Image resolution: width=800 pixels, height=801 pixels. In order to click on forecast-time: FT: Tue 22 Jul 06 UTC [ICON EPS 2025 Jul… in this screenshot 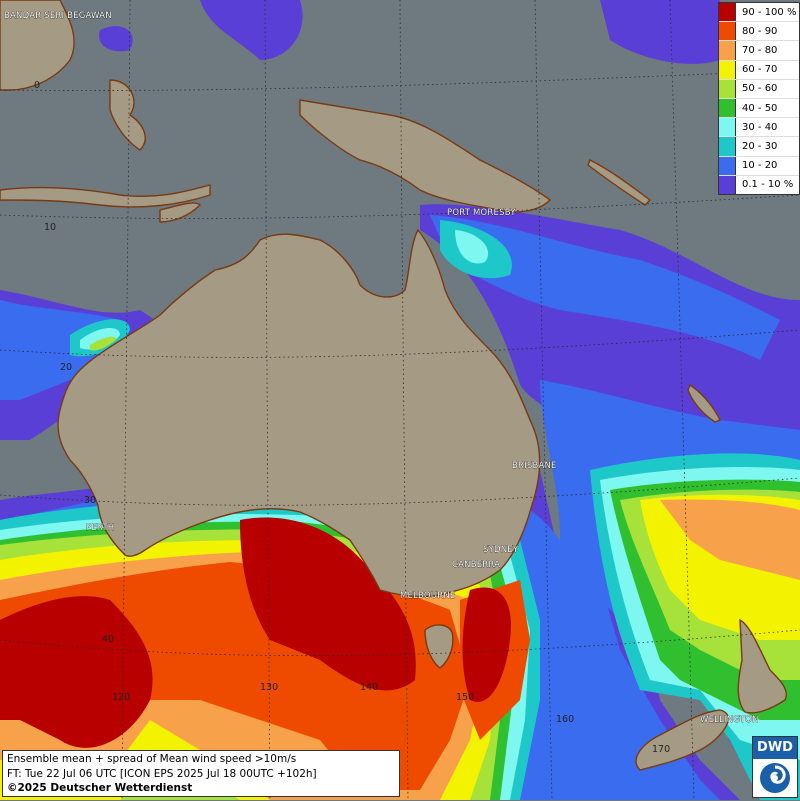, I will do `click(162, 773)`.